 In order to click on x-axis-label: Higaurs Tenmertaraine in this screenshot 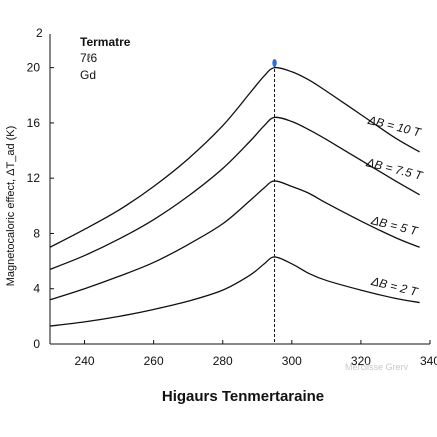, I will do `click(243, 396)`.